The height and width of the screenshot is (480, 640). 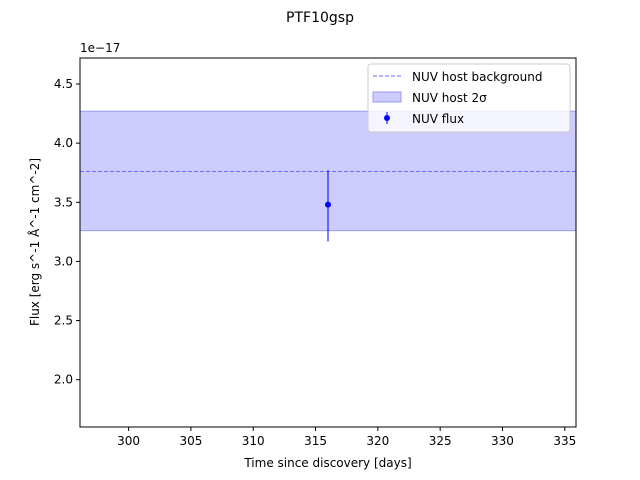 What do you see at coordinates (63, 143) in the screenshot?
I see `y-tick-label: 4.0` at bounding box center [63, 143].